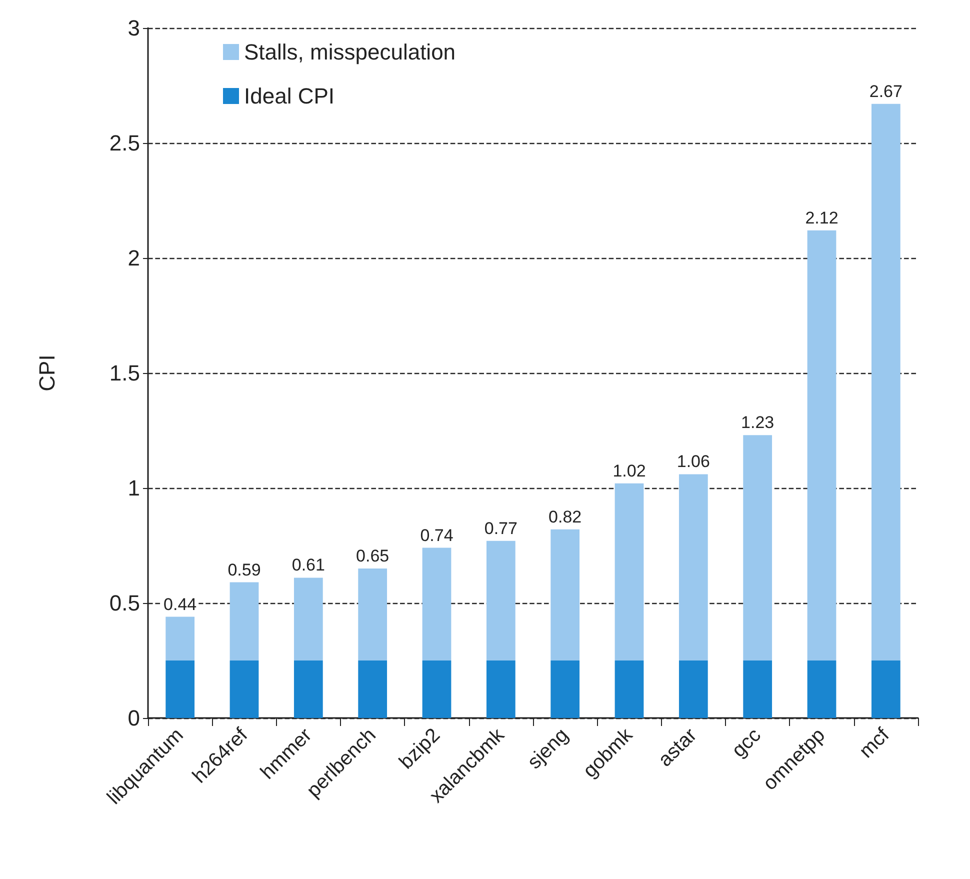  Describe the element at coordinates (565, 516) in the screenshot. I see `total-label: 0.82` at that location.